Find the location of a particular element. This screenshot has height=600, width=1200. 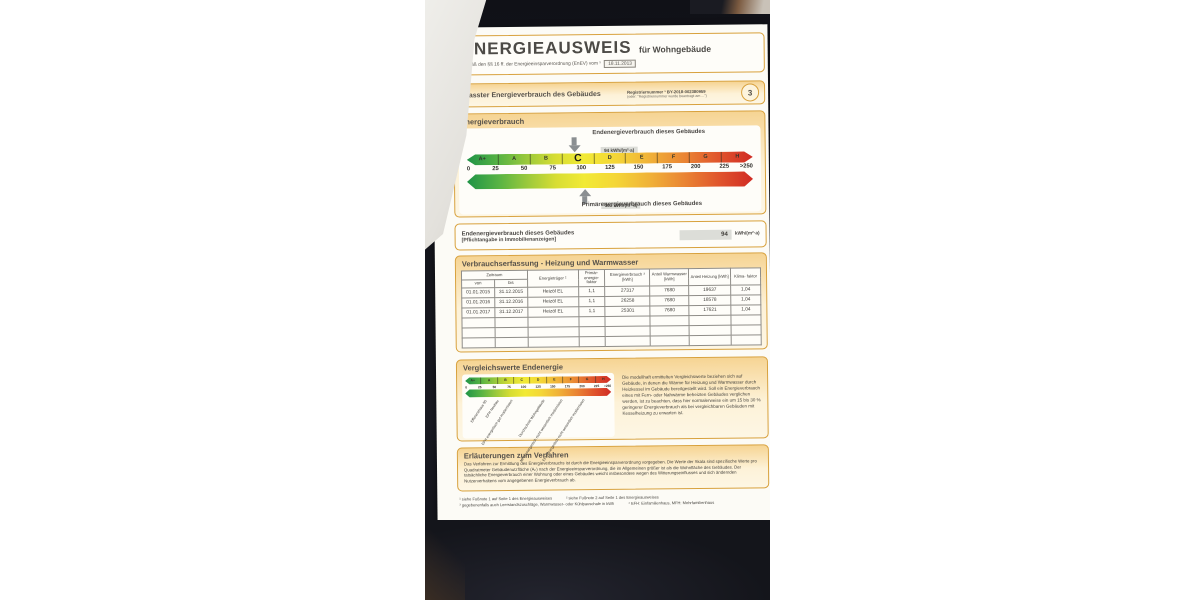

background-shadow is located at coordinates (597, 560).